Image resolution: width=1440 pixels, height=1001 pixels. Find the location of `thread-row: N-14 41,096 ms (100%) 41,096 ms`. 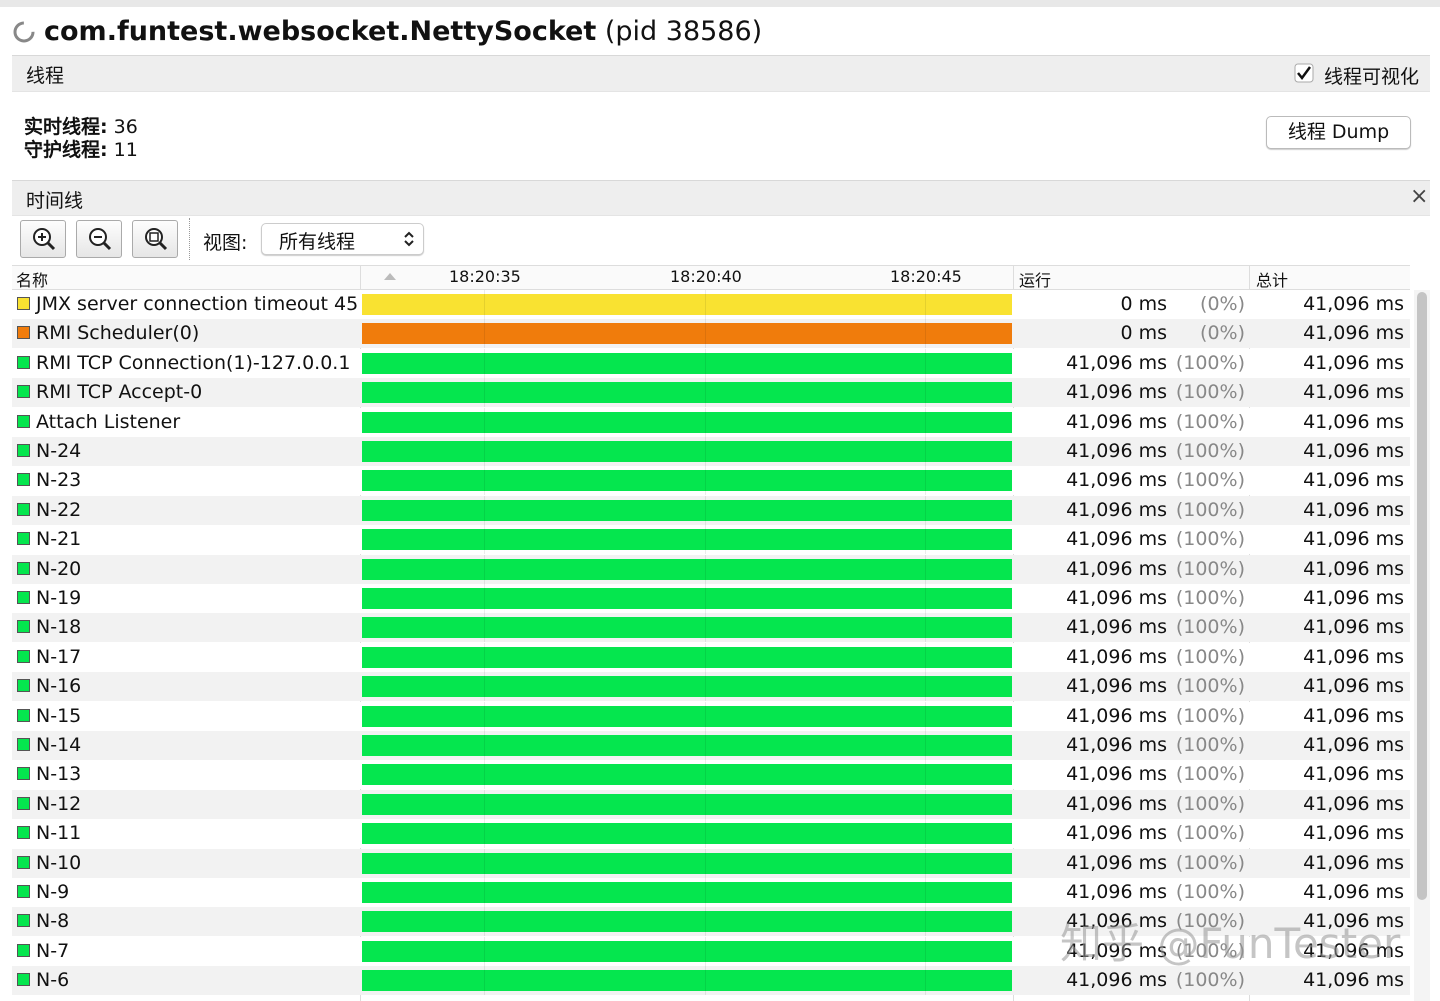

thread-row: N-14 41,096 ms (100%) 41,096 ms is located at coordinates (711, 745).